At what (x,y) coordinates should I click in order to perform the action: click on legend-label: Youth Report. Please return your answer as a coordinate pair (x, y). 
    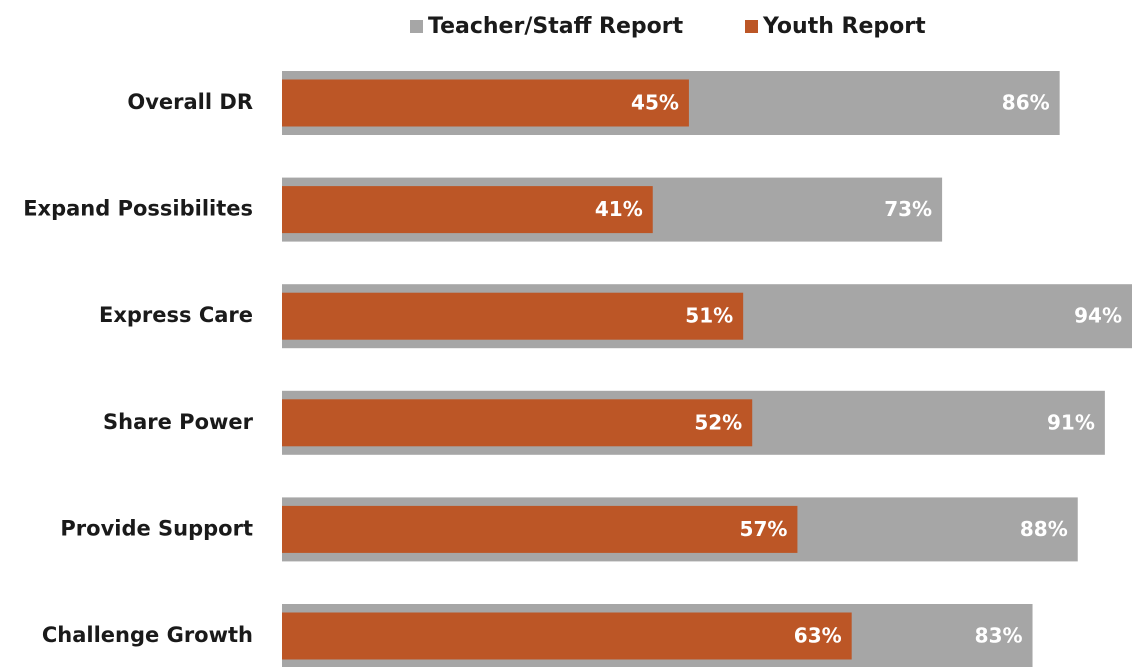
    Looking at the image, I should click on (844, 26).